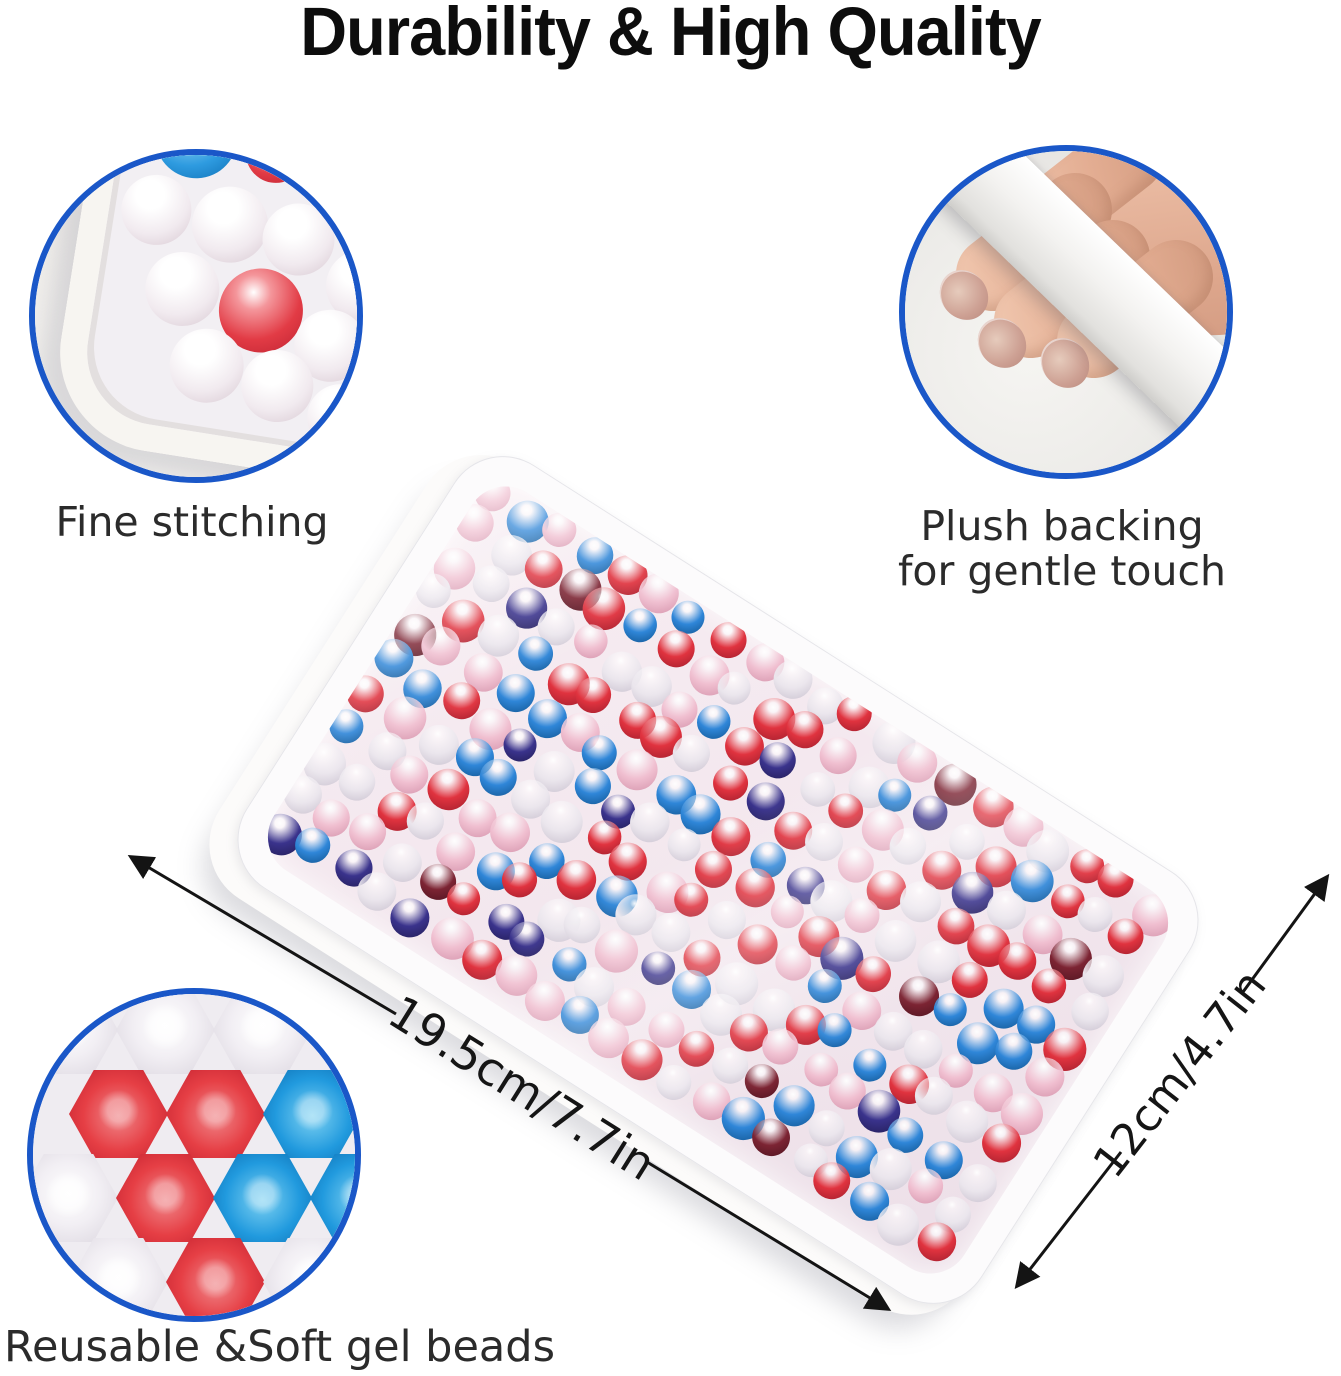 This screenshot has width=1341, height=1376. I want to click on hex-field, so click(194, 1155).